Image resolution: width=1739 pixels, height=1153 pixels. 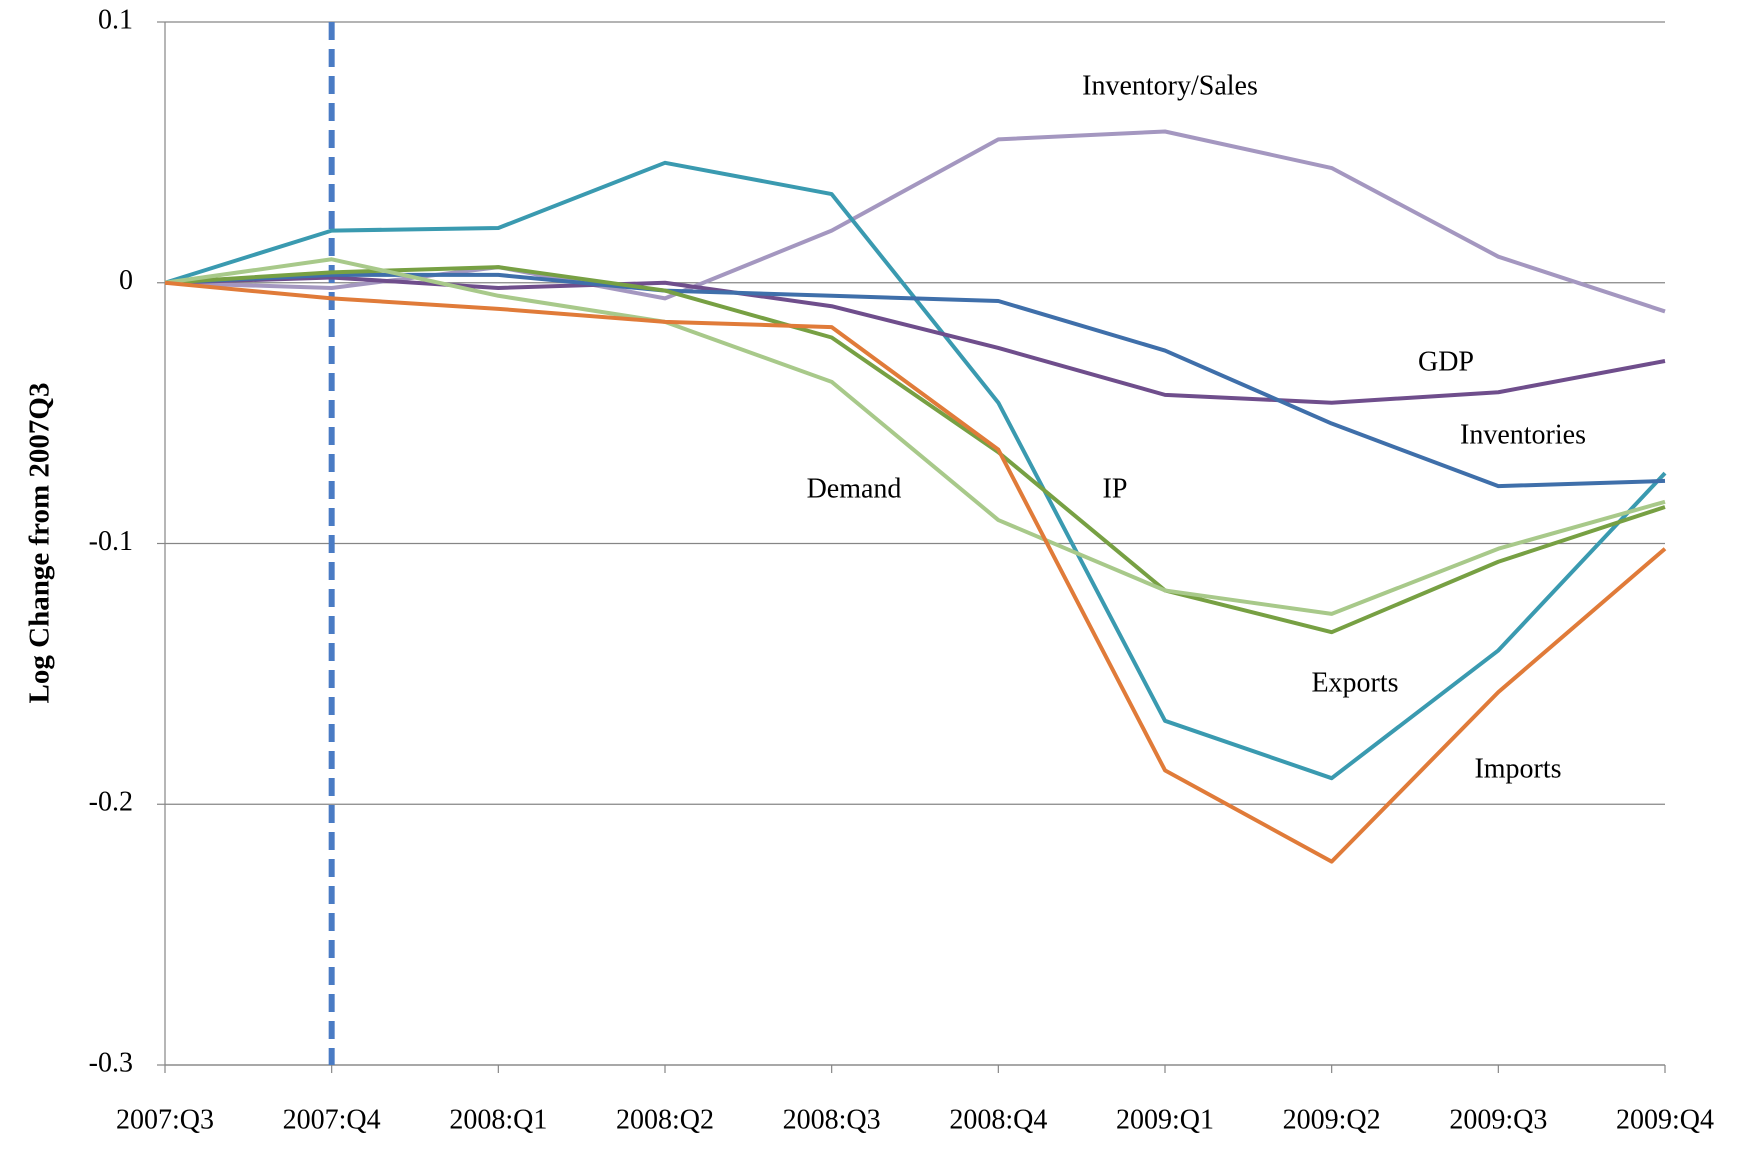 What do you see at coordinates (832, 1119) in the screenshot?
I see `x-tick-label: 2008:Q3` at bounding box center [832, 1119].